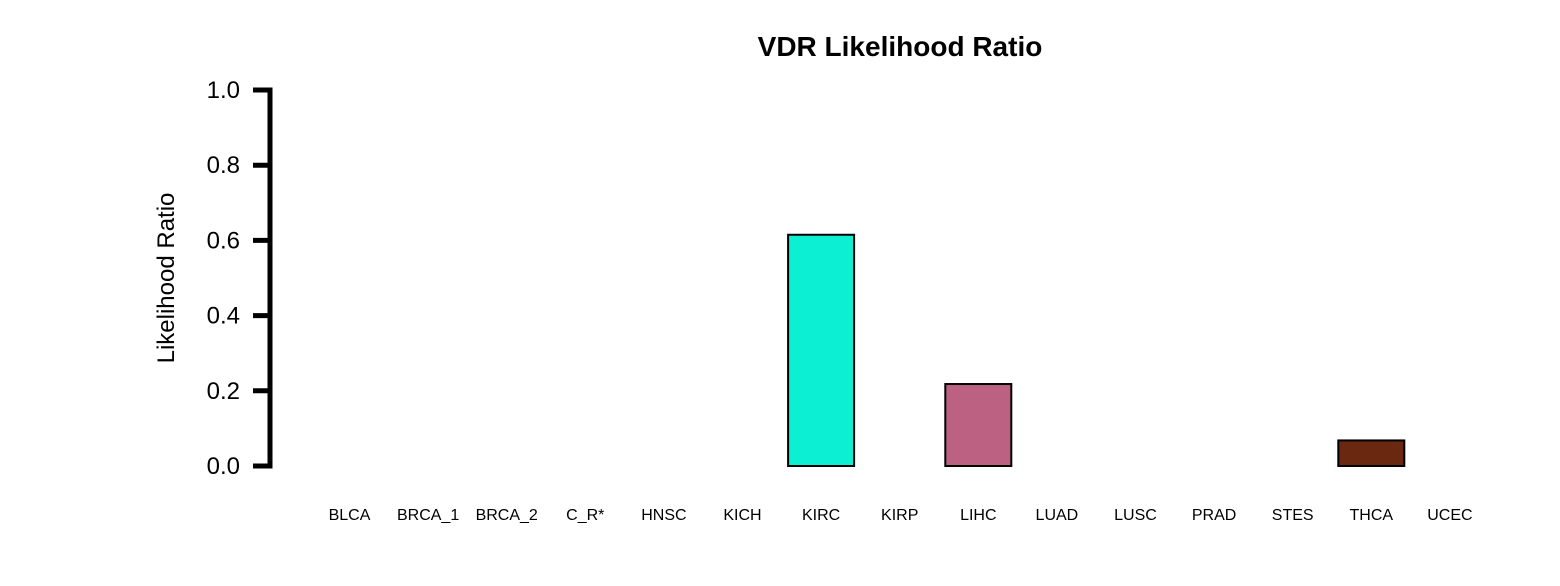 Image resolution: width=1560 pixels, height=586 pixels. I want to click on x-tick-label: STES, so click(1293, 515).